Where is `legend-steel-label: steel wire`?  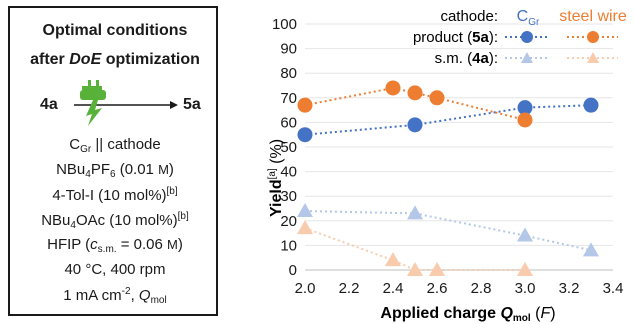
legend-steel-label: steel wire is located at coordinates (593, 16).